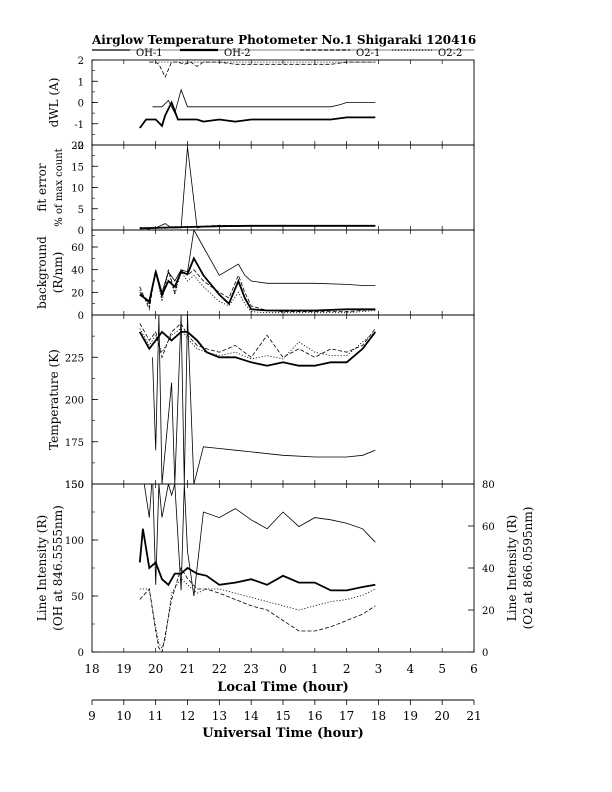  What do you see at coordinates (54, 399) in the screenshot?
I see `ylabel: Temperature (K)` at bounding box center [54, 399].